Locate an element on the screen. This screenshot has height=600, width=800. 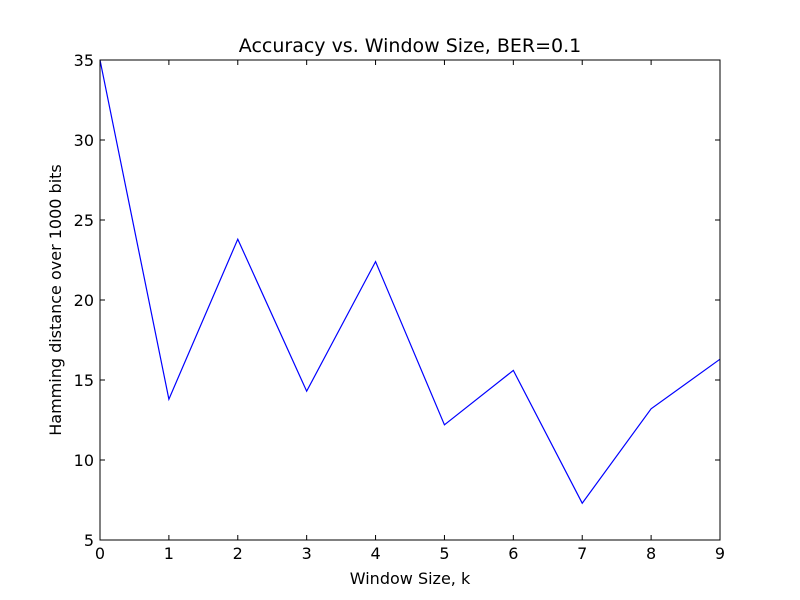
y-tick-label: 20 is located at coordinates (84, 300).